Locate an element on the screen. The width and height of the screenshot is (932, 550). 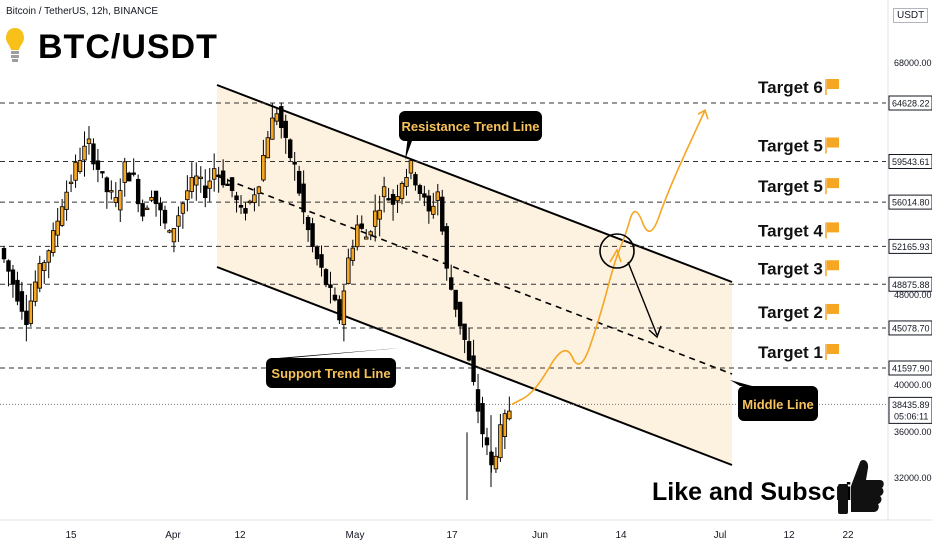
time-tick-label: Jun is located at coordinates (540, 535).